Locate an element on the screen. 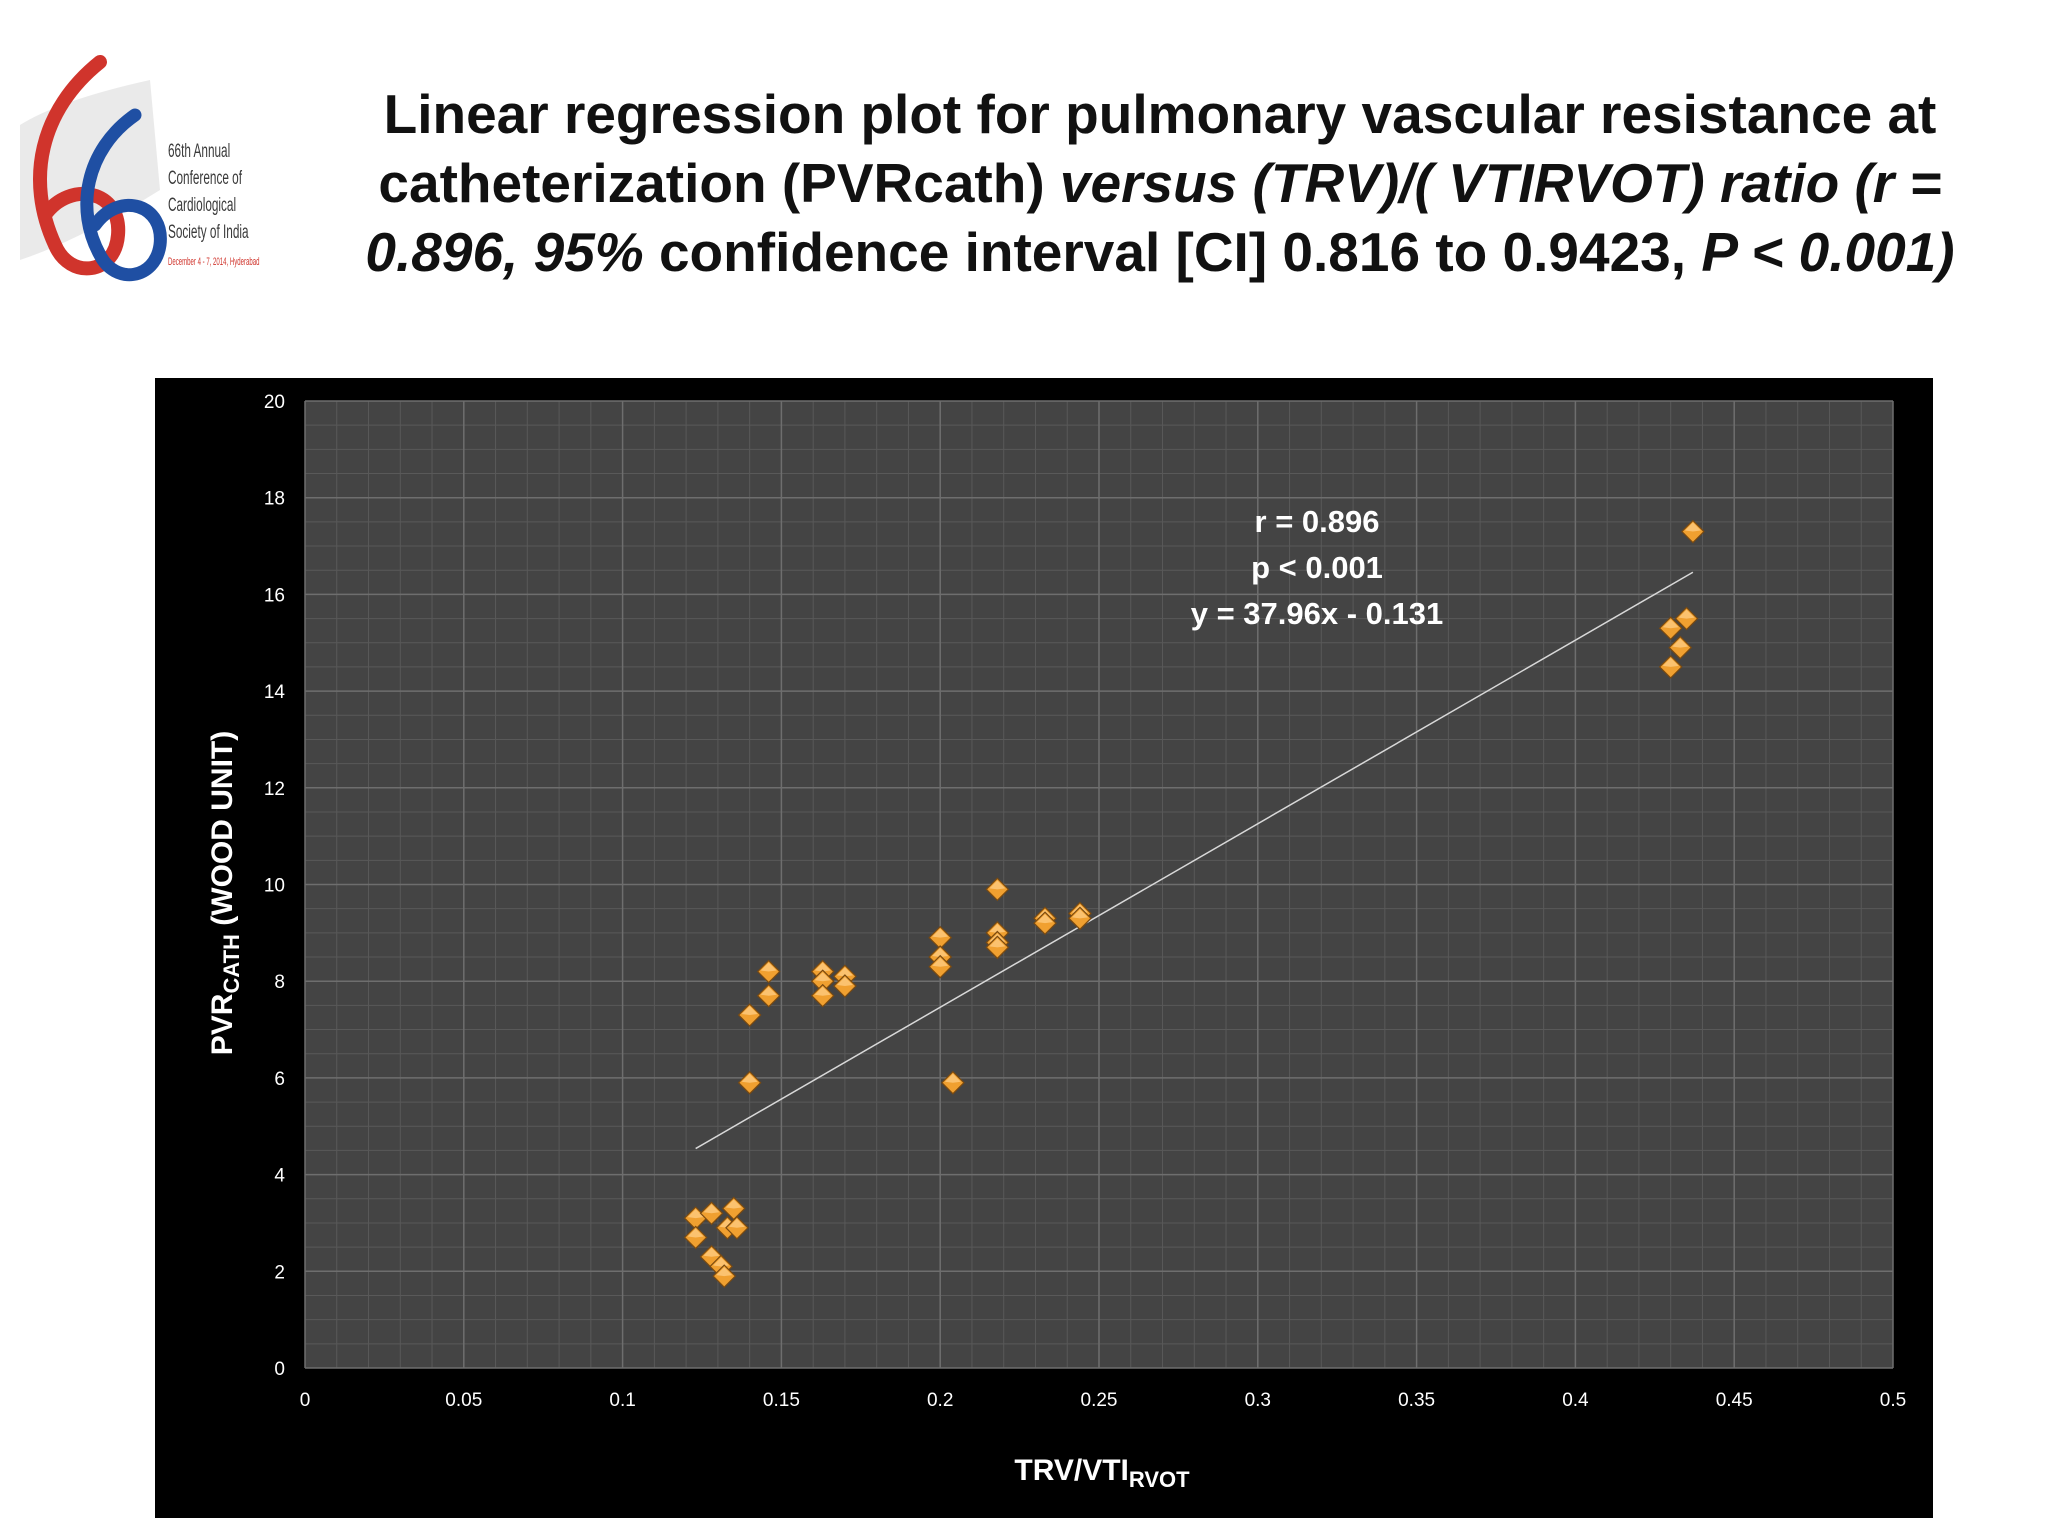 The width and height of the screenshot is (2048, 1536). y-tick-label: 20 is located at coordinates (274, 402).